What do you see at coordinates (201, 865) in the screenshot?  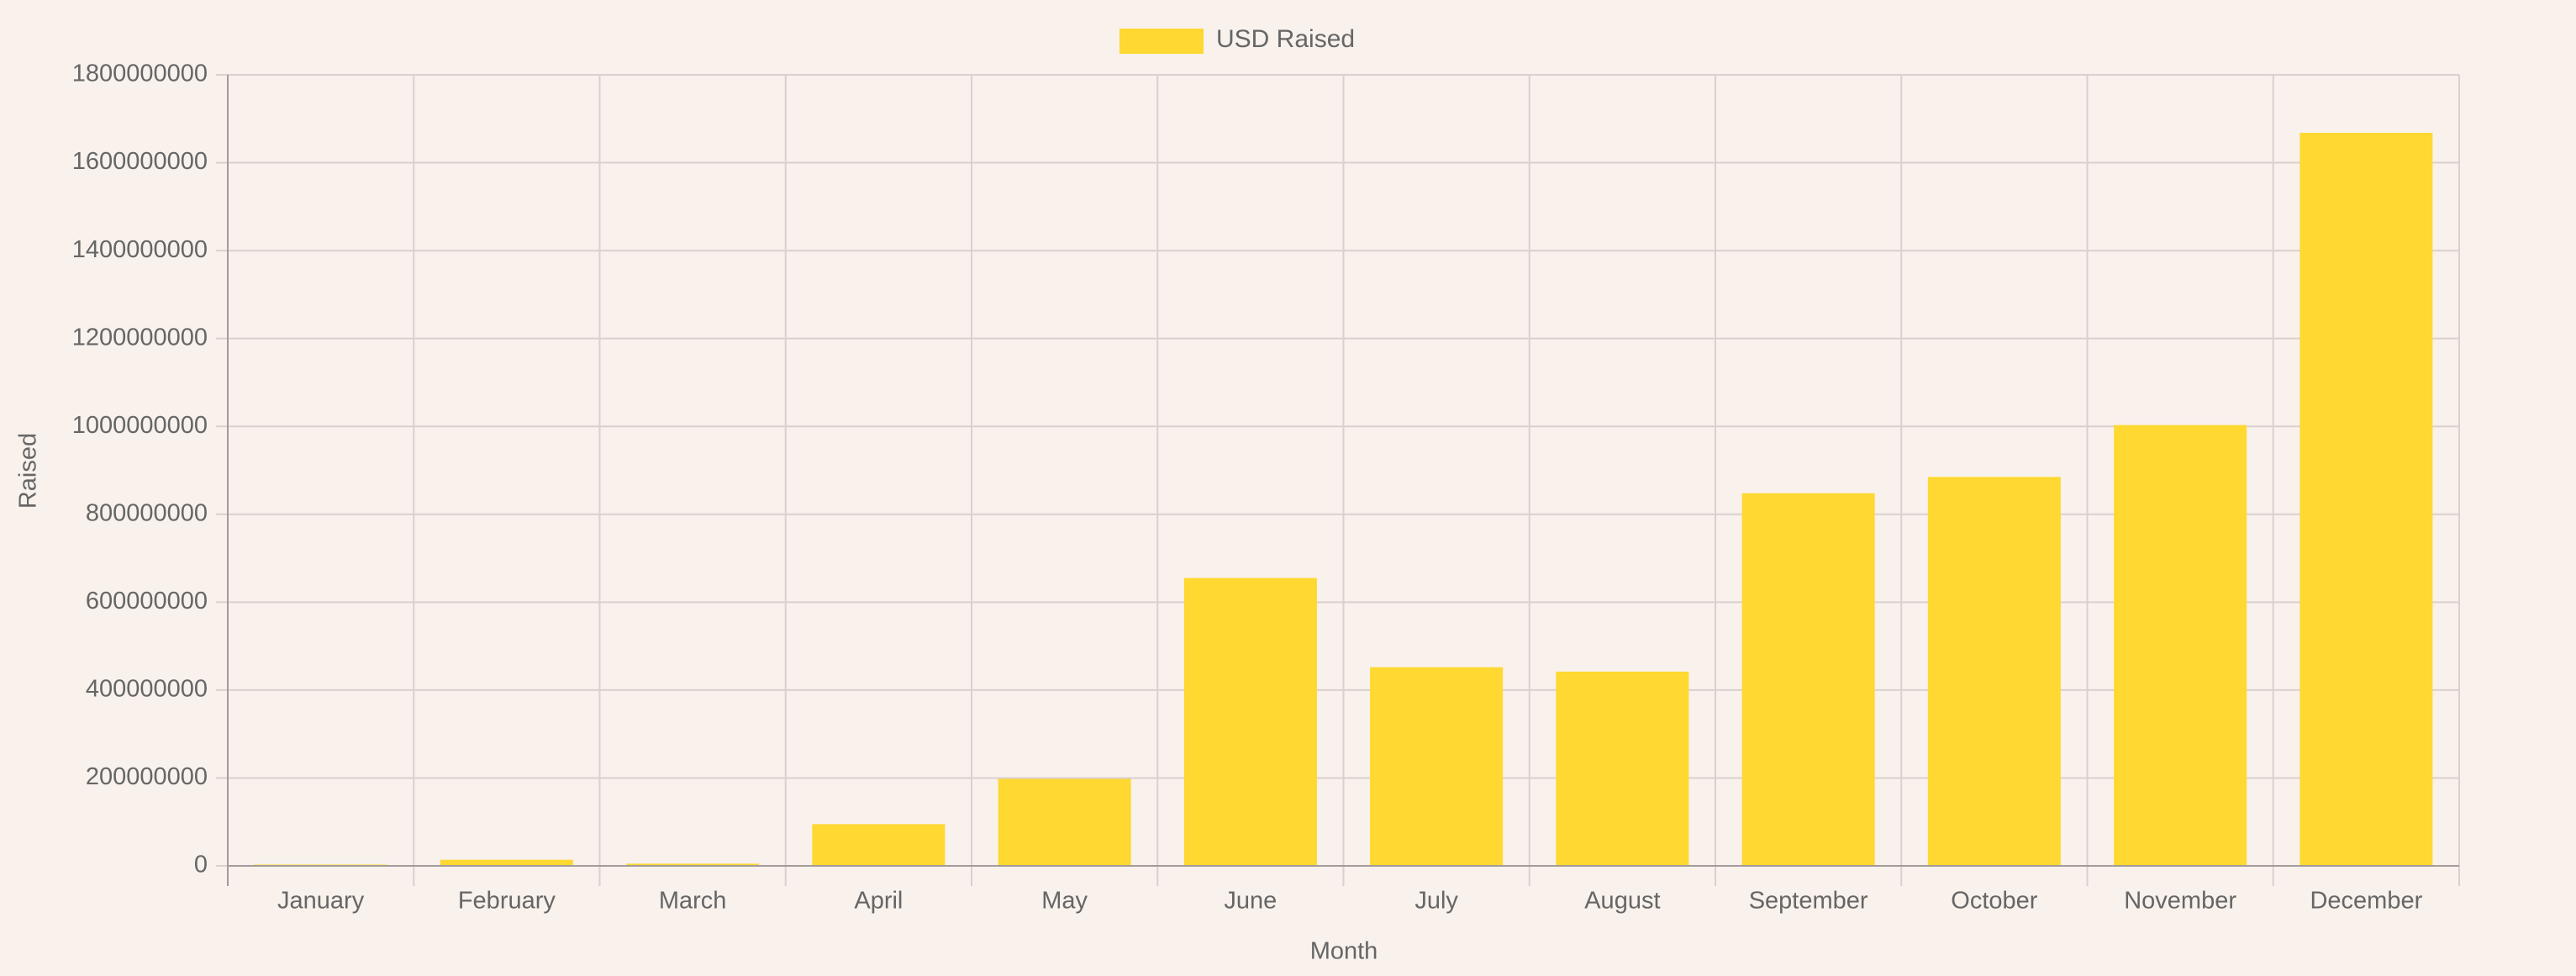 I see `y-tick-label: 0` at bounding box center [201, 865].